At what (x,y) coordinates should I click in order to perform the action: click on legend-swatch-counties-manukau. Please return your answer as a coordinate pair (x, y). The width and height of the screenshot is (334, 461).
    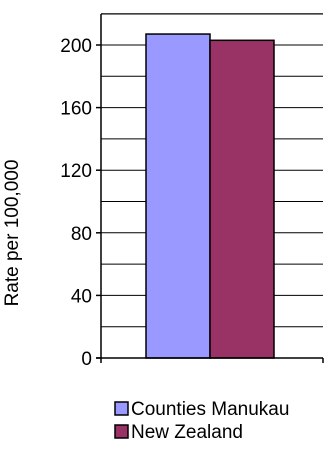
    Looking at the image, I should click on (121, 408).